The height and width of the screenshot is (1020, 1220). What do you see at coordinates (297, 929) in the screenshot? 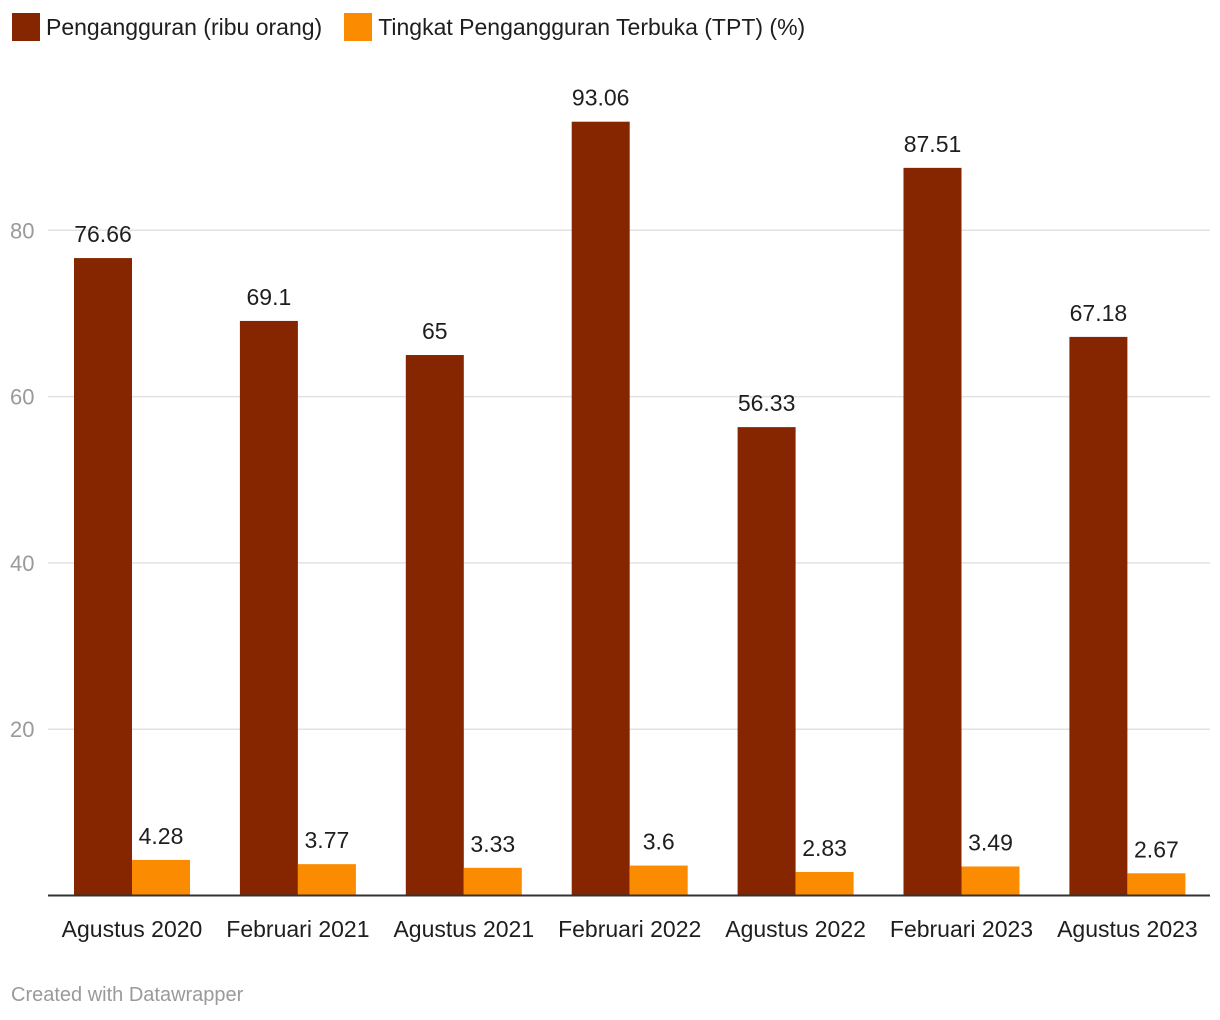
I see `x-category-label: Februari 2021` at bounding box center [297, 929].